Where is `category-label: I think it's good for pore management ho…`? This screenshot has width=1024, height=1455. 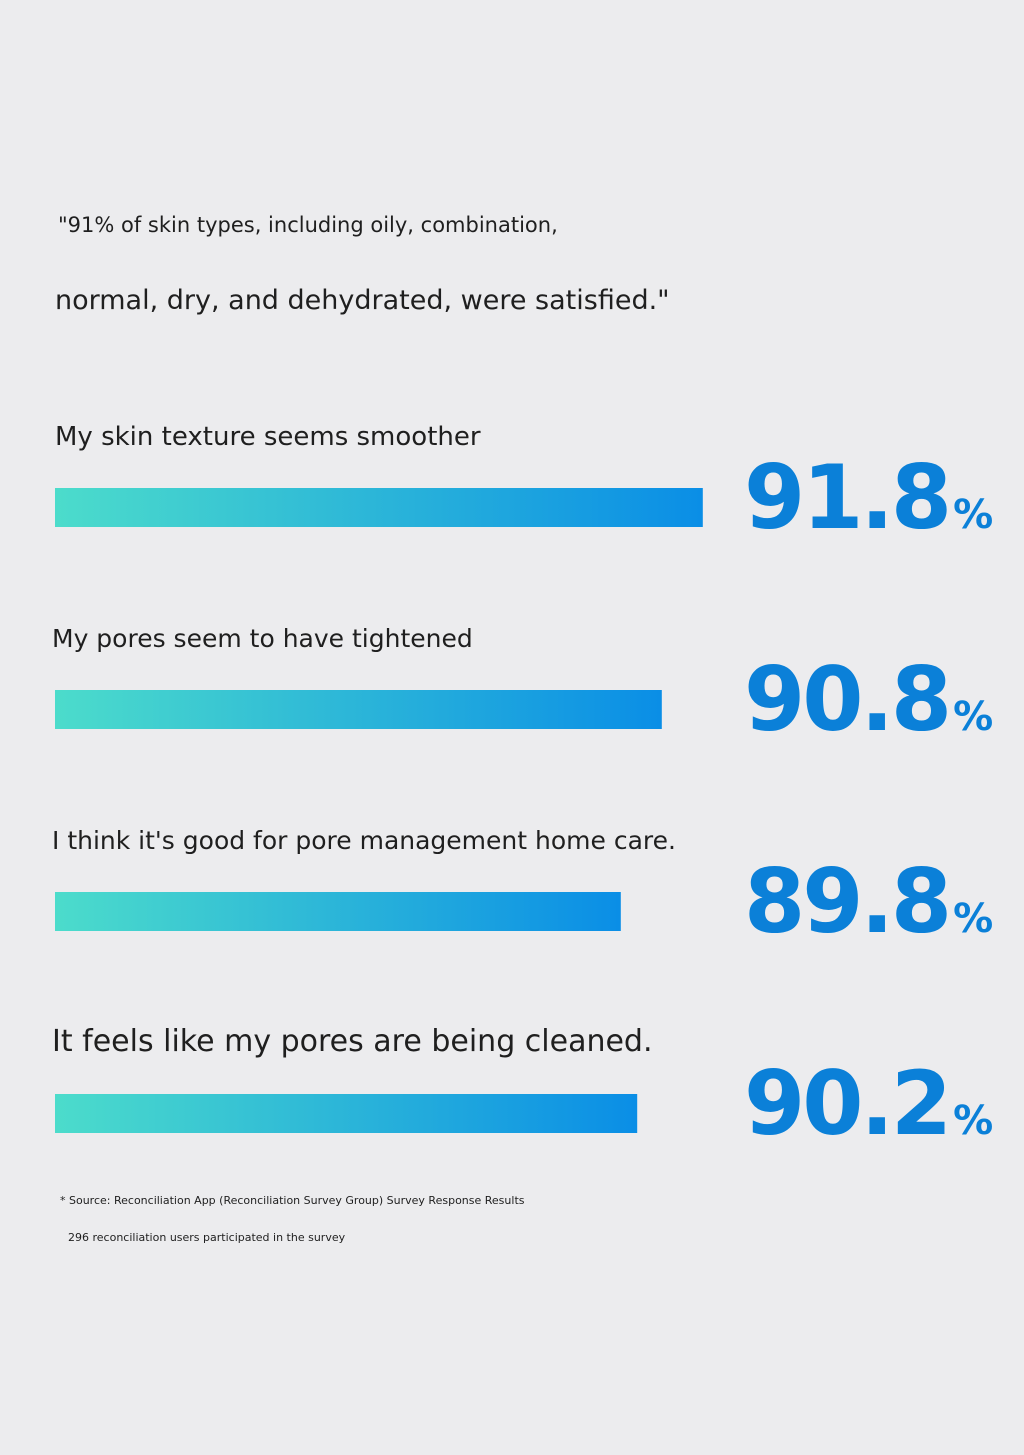 category-label: I think it's good for pore management ho… is located at coordinates (364, 840).